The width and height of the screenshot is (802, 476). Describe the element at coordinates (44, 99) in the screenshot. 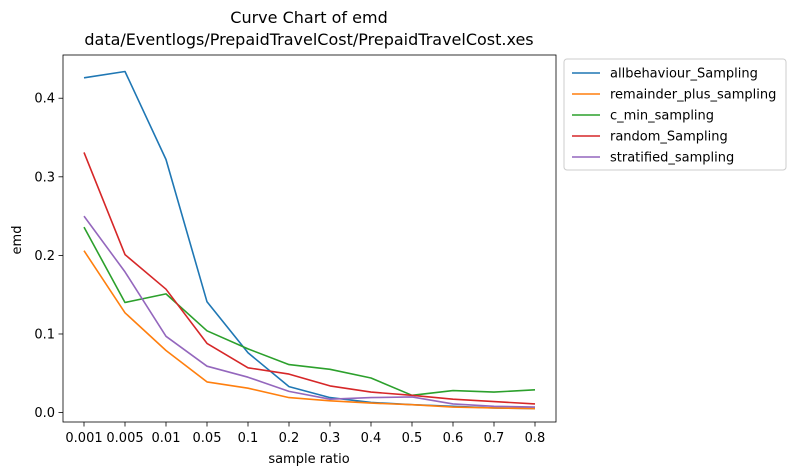

I see `y-tick-label: 0.4` at that location.